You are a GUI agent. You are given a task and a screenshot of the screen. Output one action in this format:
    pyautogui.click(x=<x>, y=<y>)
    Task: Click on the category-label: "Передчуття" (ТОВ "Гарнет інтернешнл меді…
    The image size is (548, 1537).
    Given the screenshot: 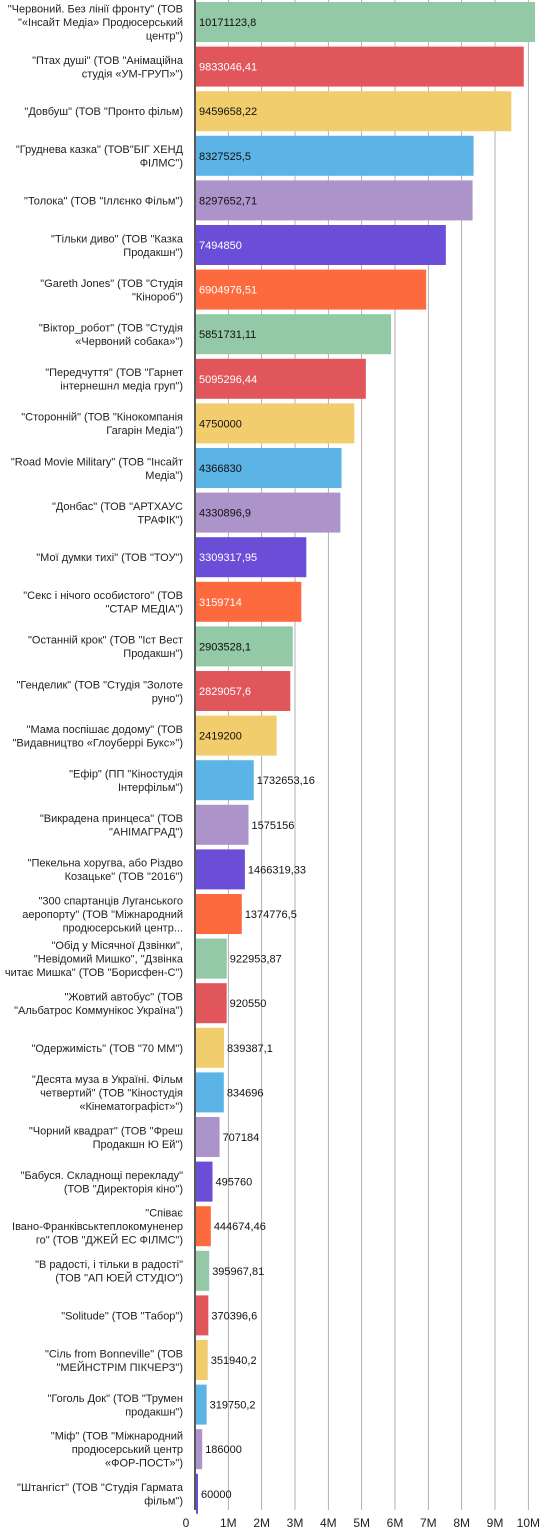 What is the action you would take?
    pyautogui.click(x=114, y=380)
    